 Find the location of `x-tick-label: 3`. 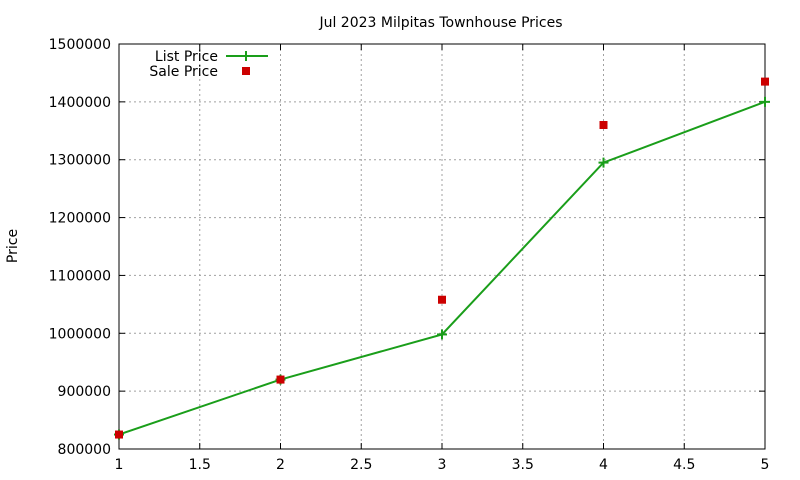

x-tick-label: 3 is located at coordinates (442, 465).